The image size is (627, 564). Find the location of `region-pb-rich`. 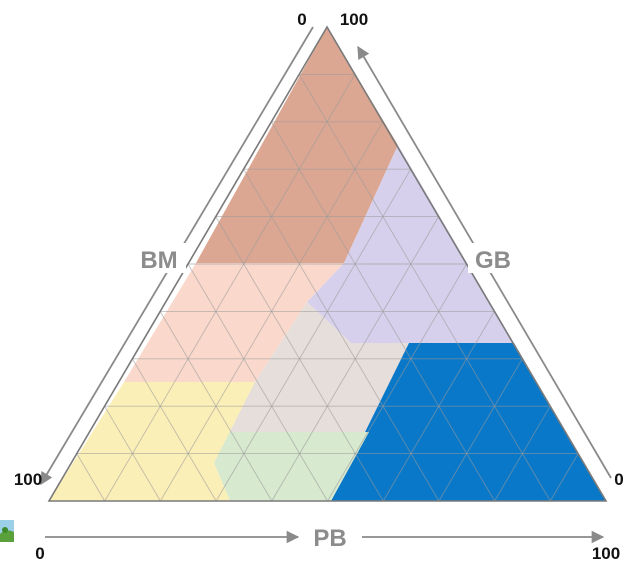

region-pb-rich is located at coordinates (468, 422).